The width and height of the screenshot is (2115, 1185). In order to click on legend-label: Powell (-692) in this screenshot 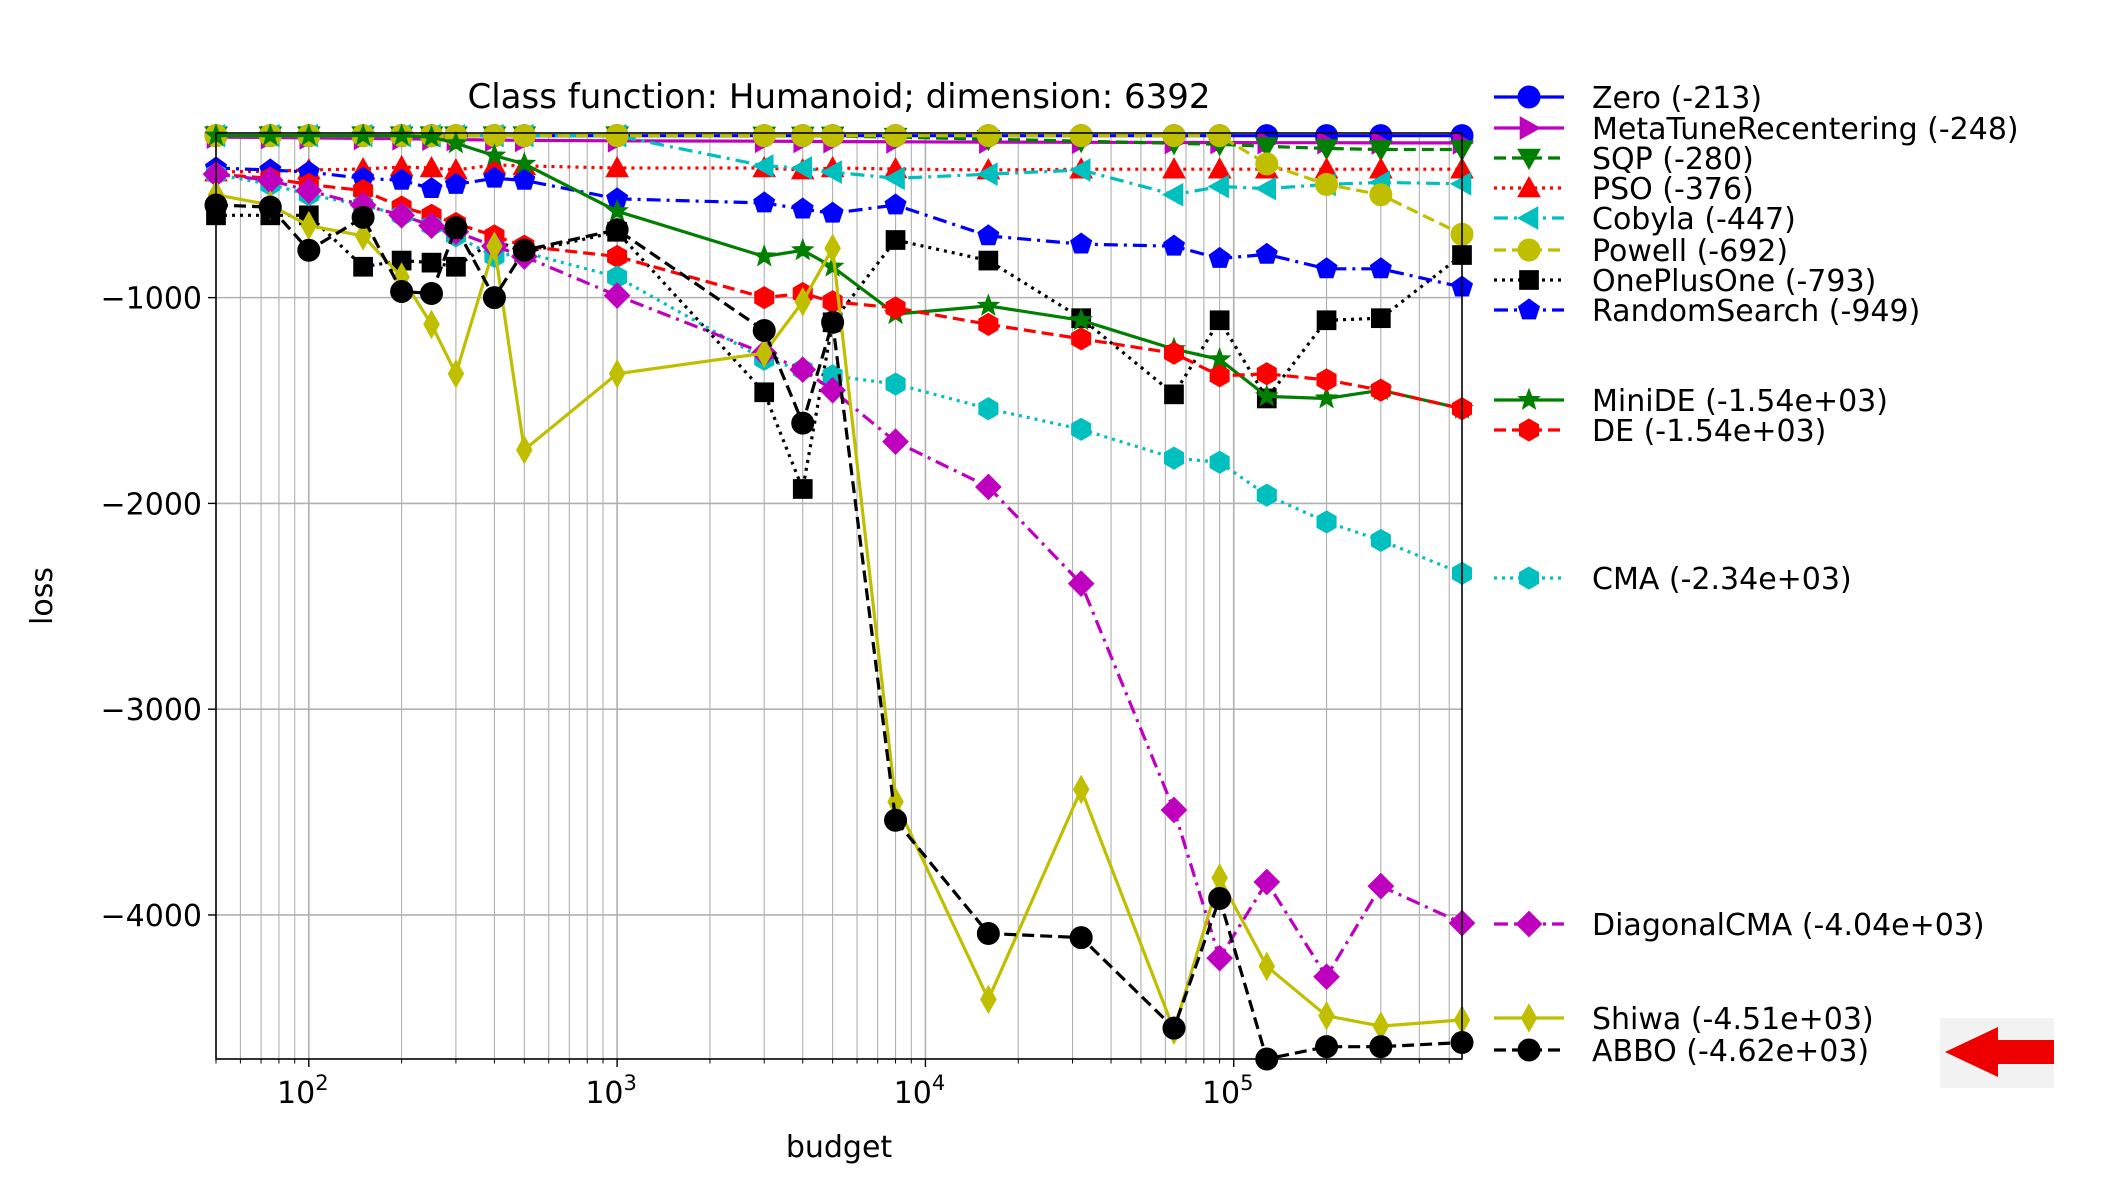, I will do `click(1690, 251)`.